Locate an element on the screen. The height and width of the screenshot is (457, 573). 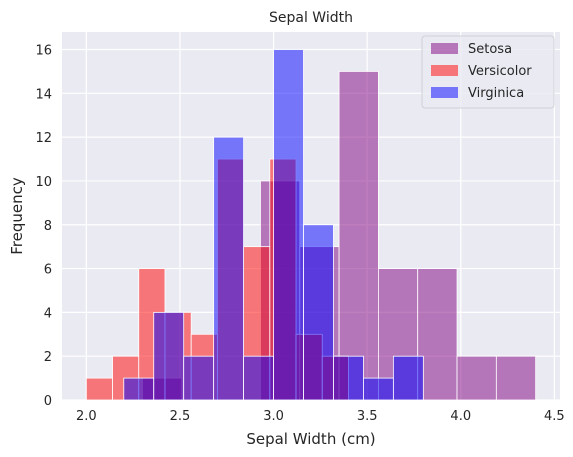
y-tick-label: 16 is located at coordinates (43, 51).